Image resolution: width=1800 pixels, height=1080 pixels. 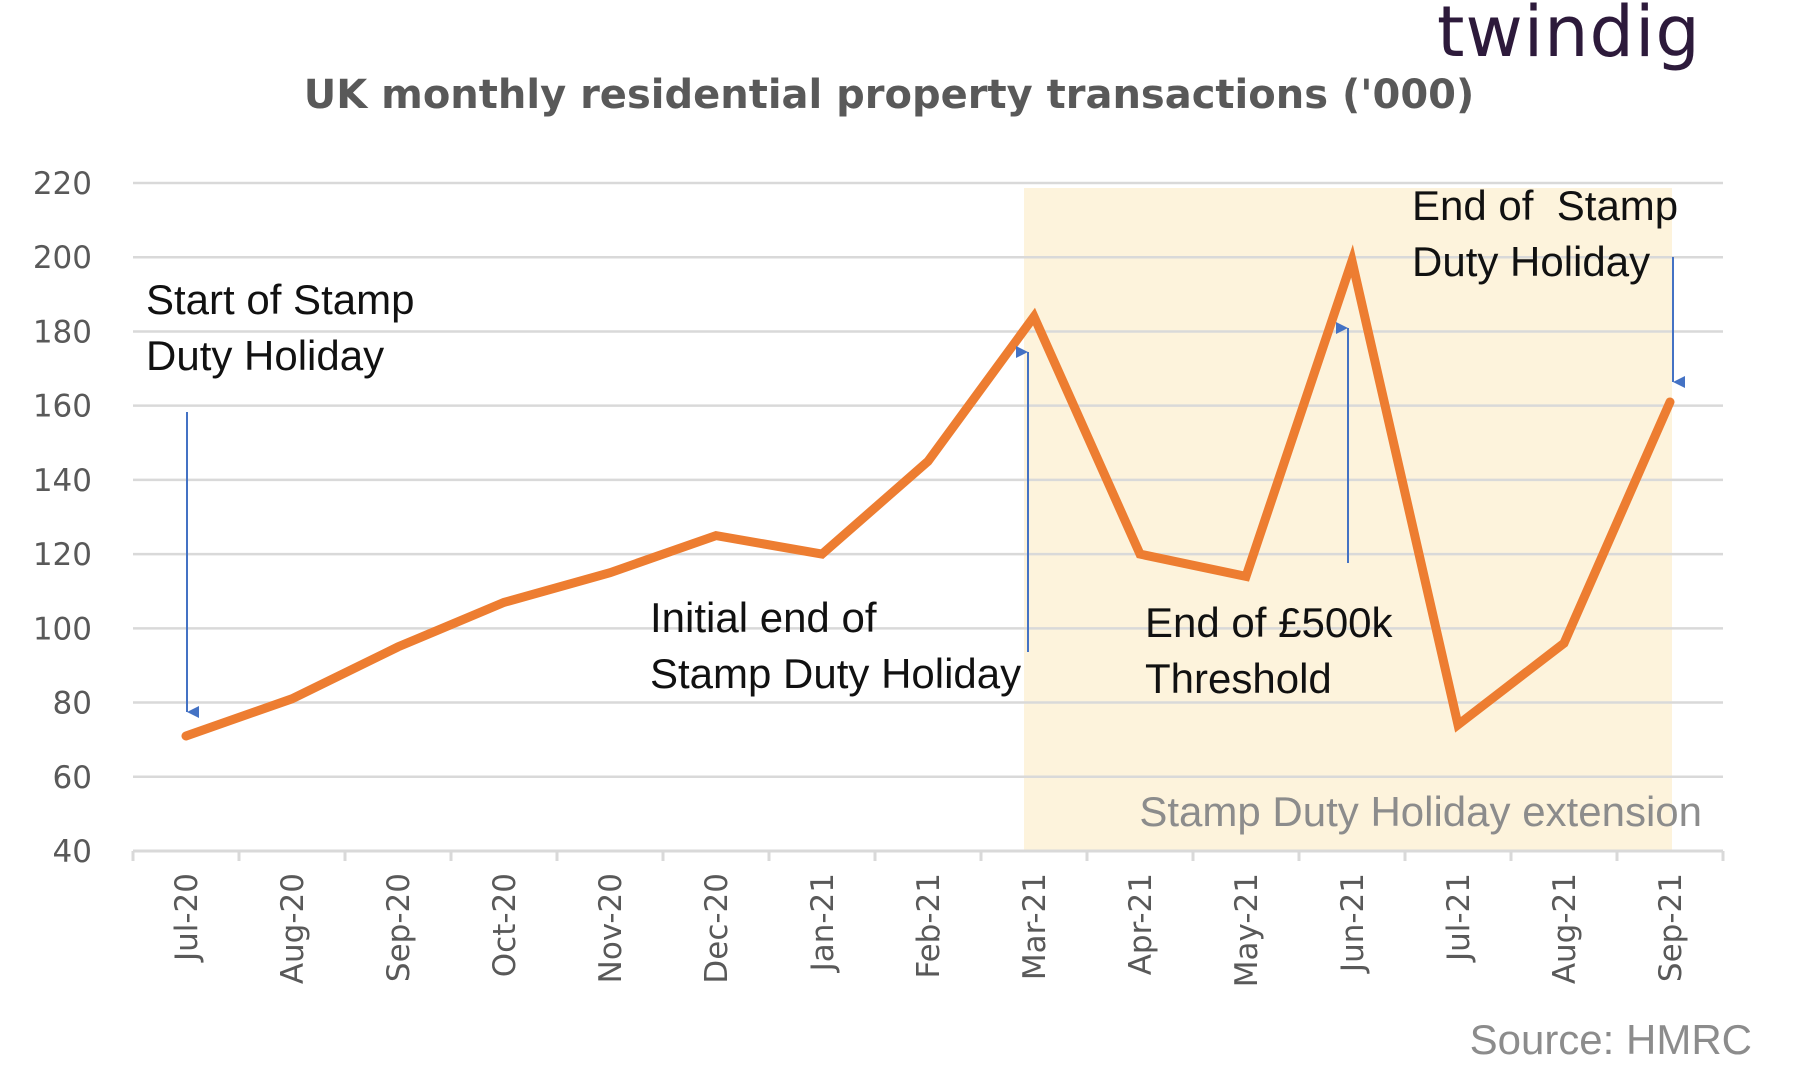 I want to click on y-tick-label: 200, so click(x=62, y=258).